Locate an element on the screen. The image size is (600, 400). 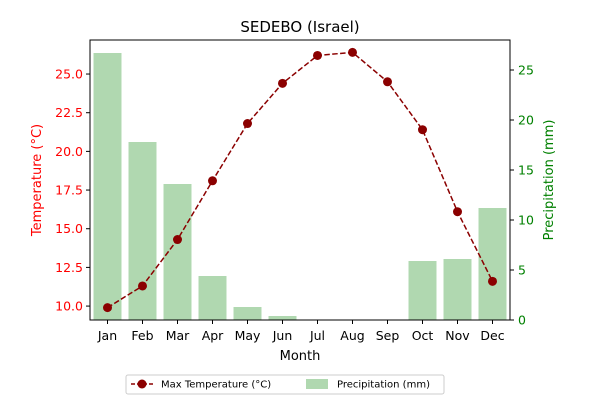
right-y-tick-label: 0 is located at coordinates (522, 320).